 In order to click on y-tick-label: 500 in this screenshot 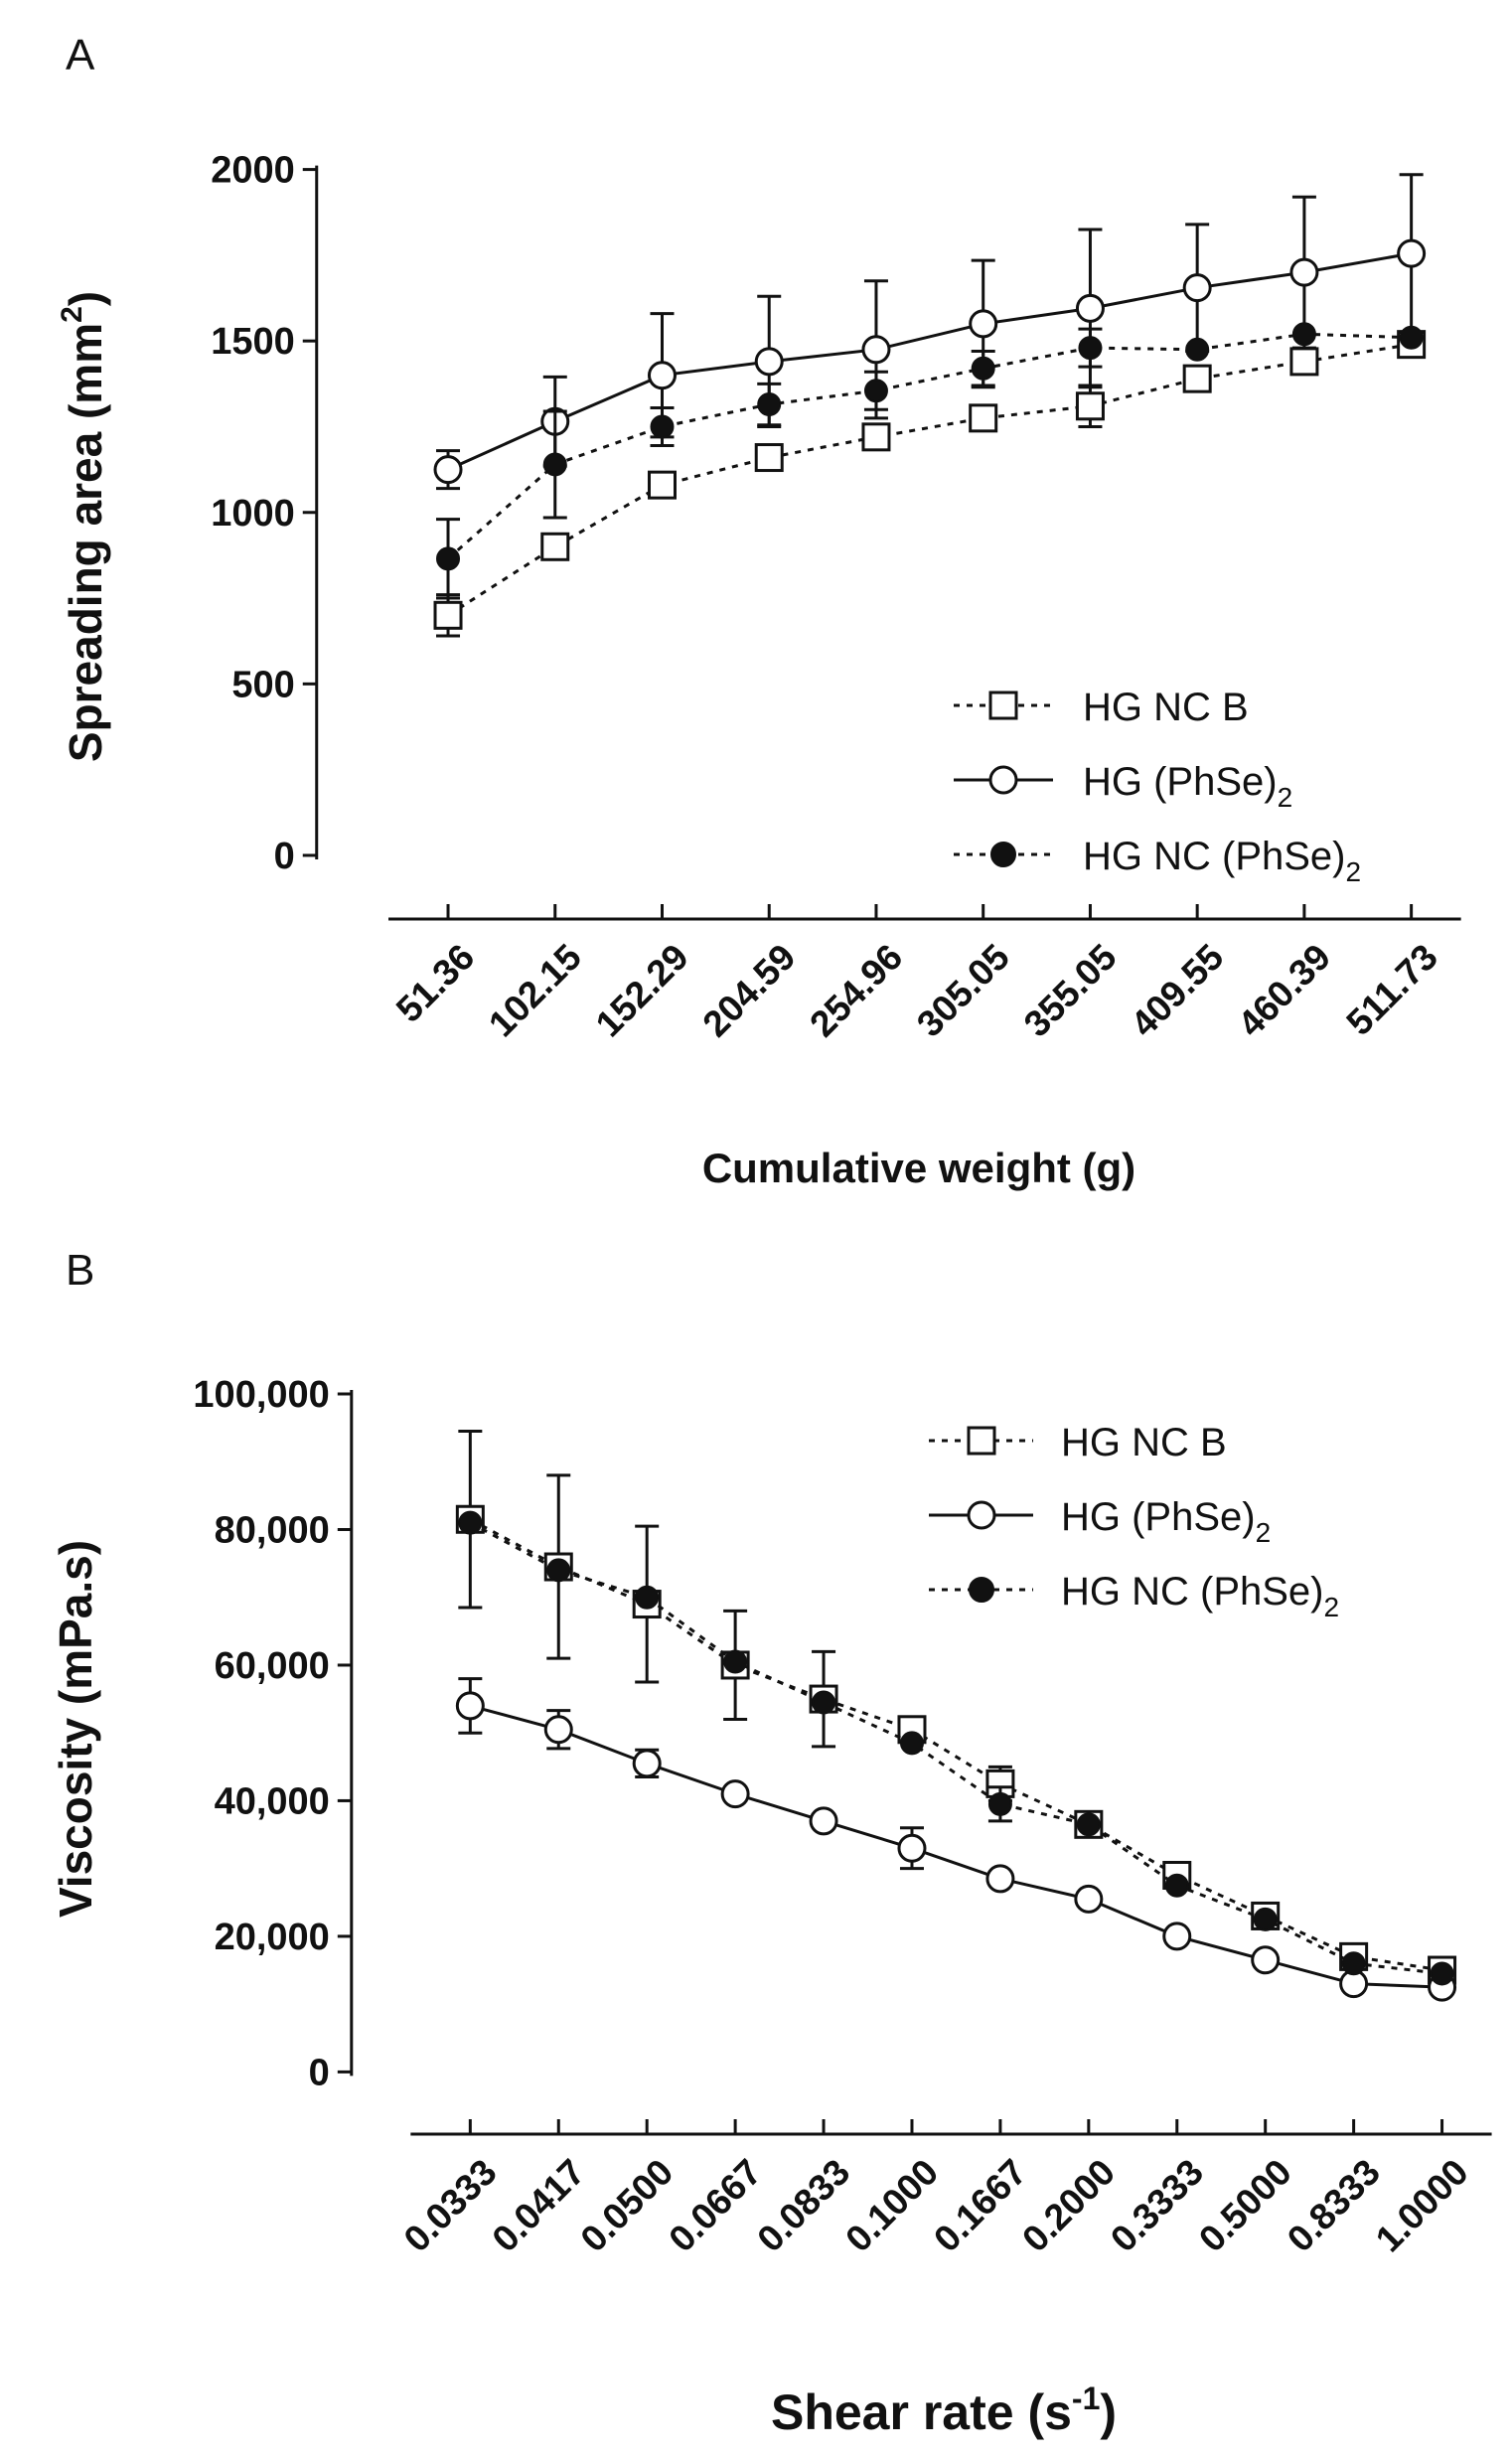, I will do `click(262, 684)`.